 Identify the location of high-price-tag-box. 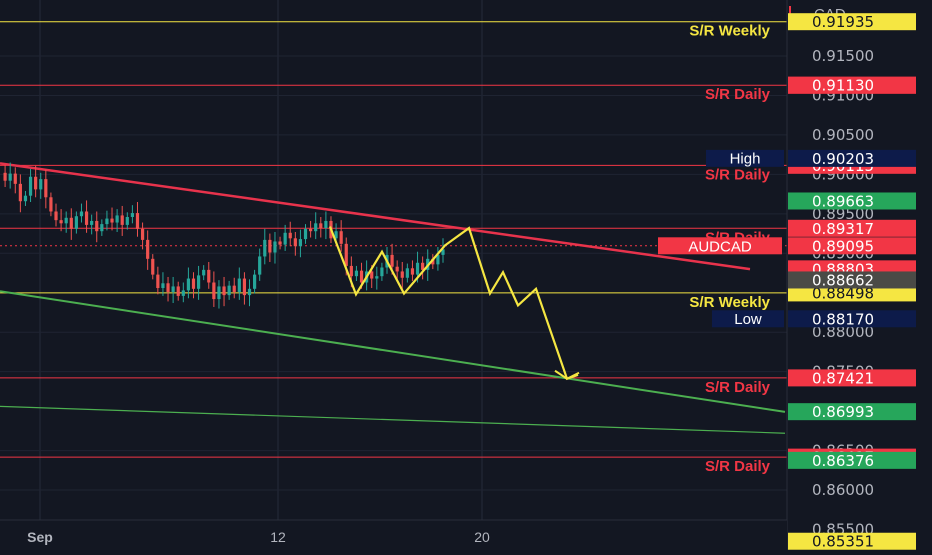
(852, 158).